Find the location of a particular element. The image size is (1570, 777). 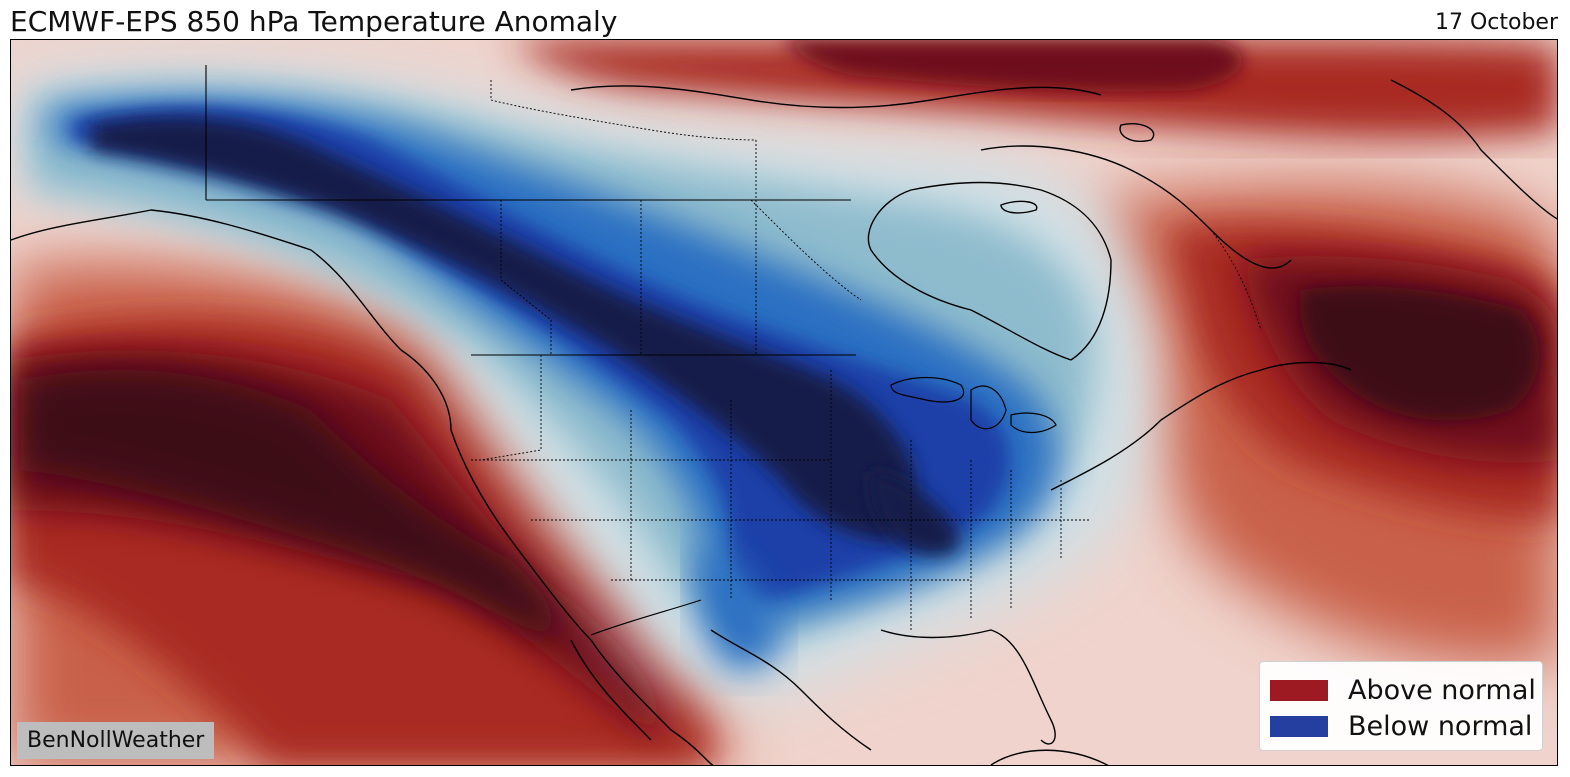

legend-item-below-normal: Below normal is located at coordinates (1401, 726).